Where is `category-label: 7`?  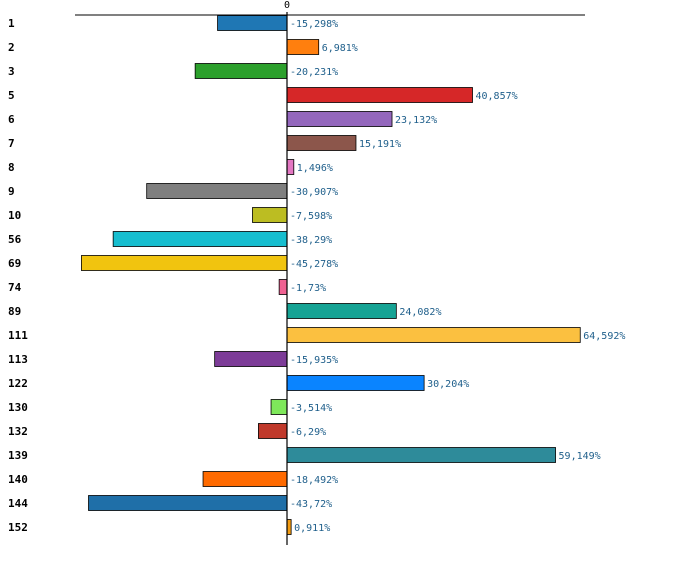
category-label: 7 is located at coordinates (11, 143).